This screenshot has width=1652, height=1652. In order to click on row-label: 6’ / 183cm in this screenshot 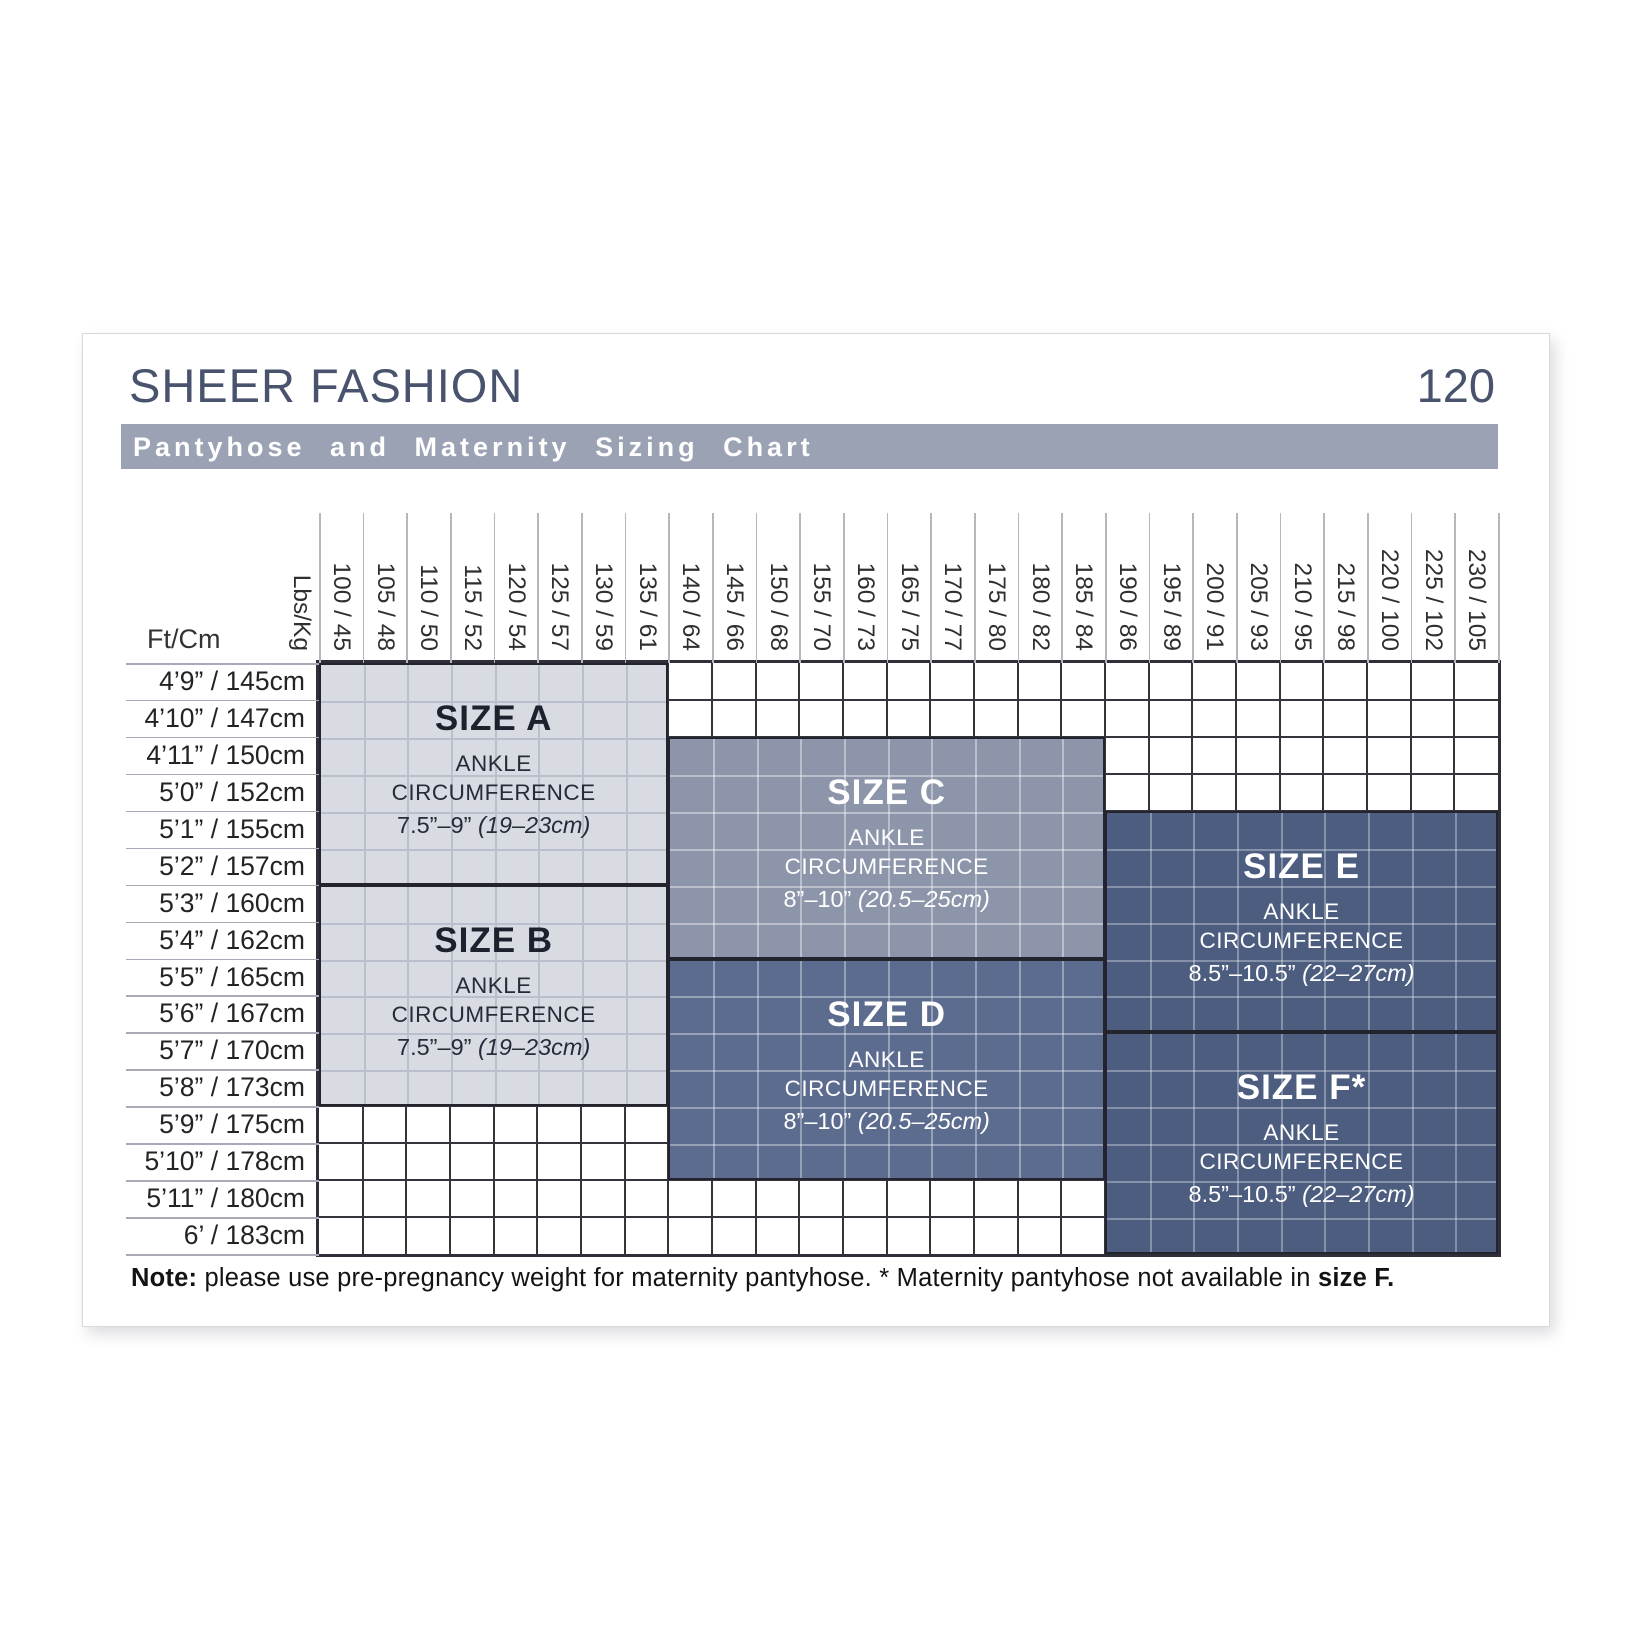, I will do `click(244, 1235)`.